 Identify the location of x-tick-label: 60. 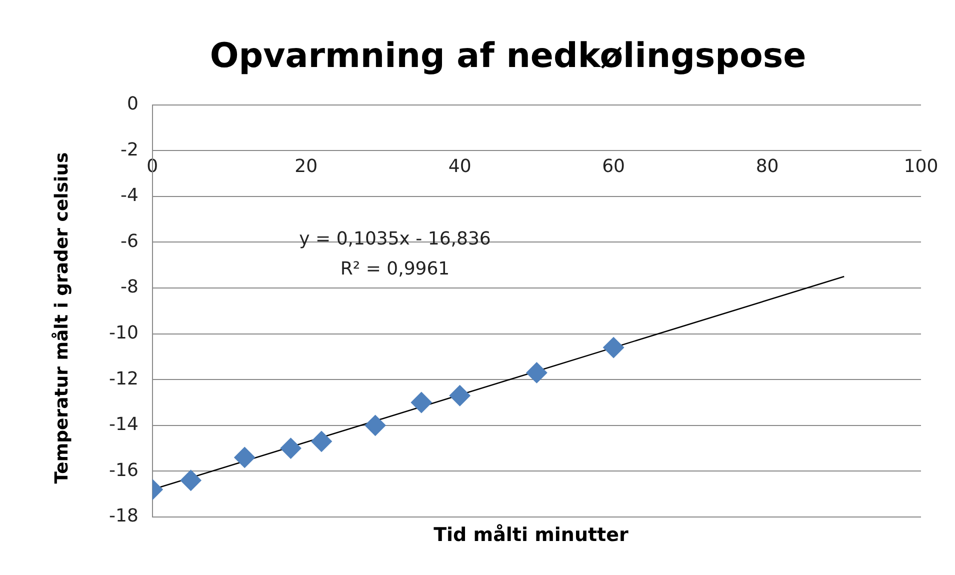
(614, 167).